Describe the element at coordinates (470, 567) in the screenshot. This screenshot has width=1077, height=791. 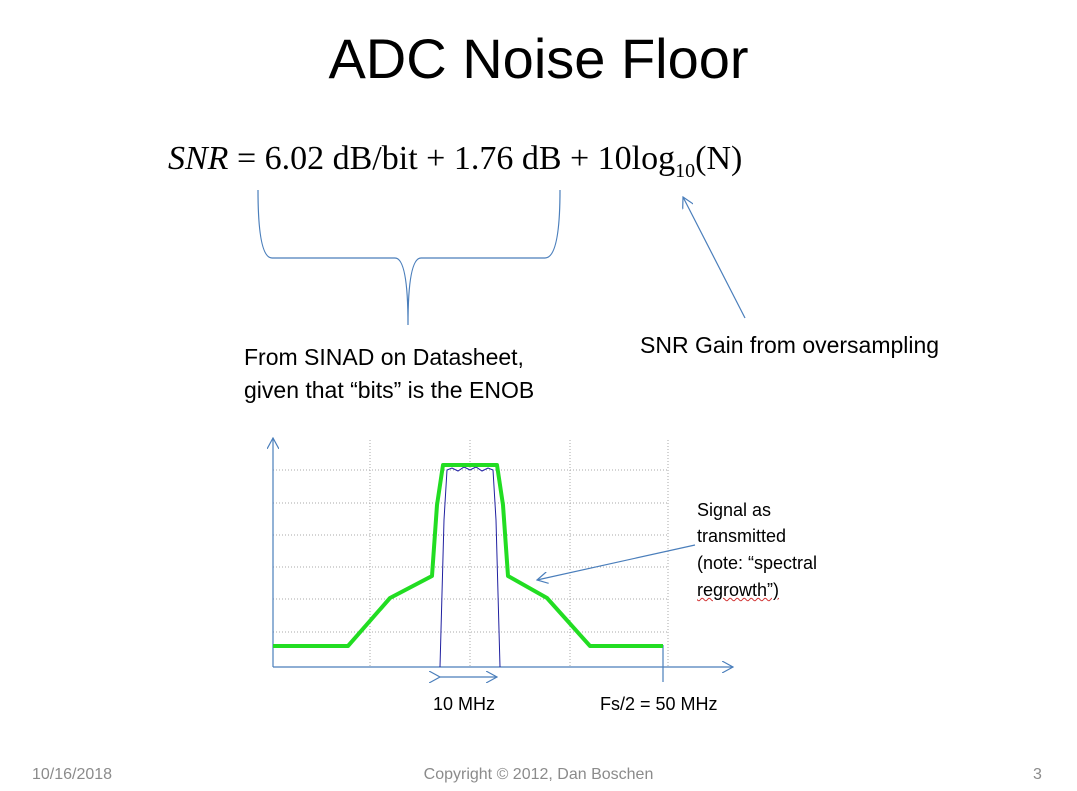
I see `received-spectrum` at that location.